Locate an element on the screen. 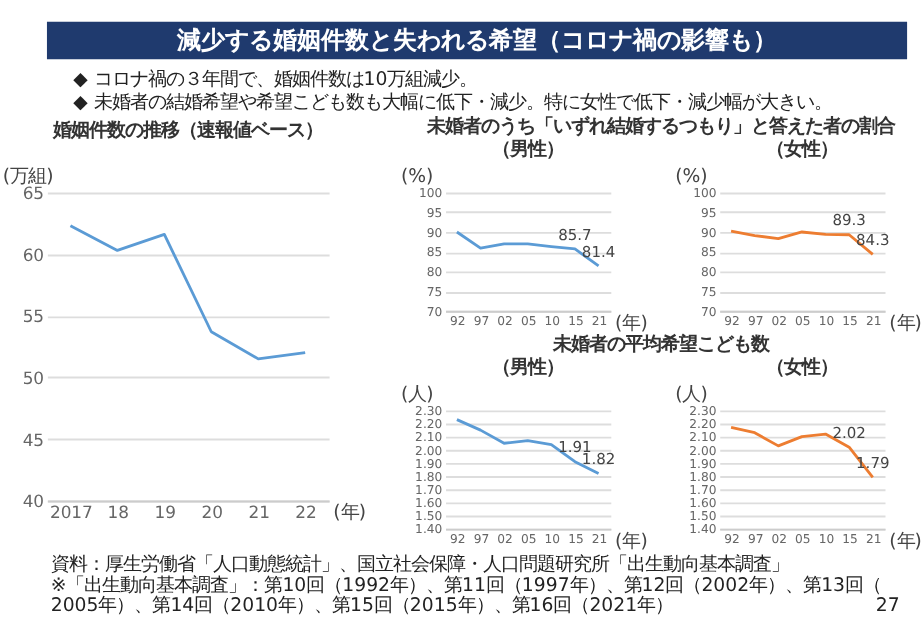  data-label: 81.4 is located at coordinates (598, 251).